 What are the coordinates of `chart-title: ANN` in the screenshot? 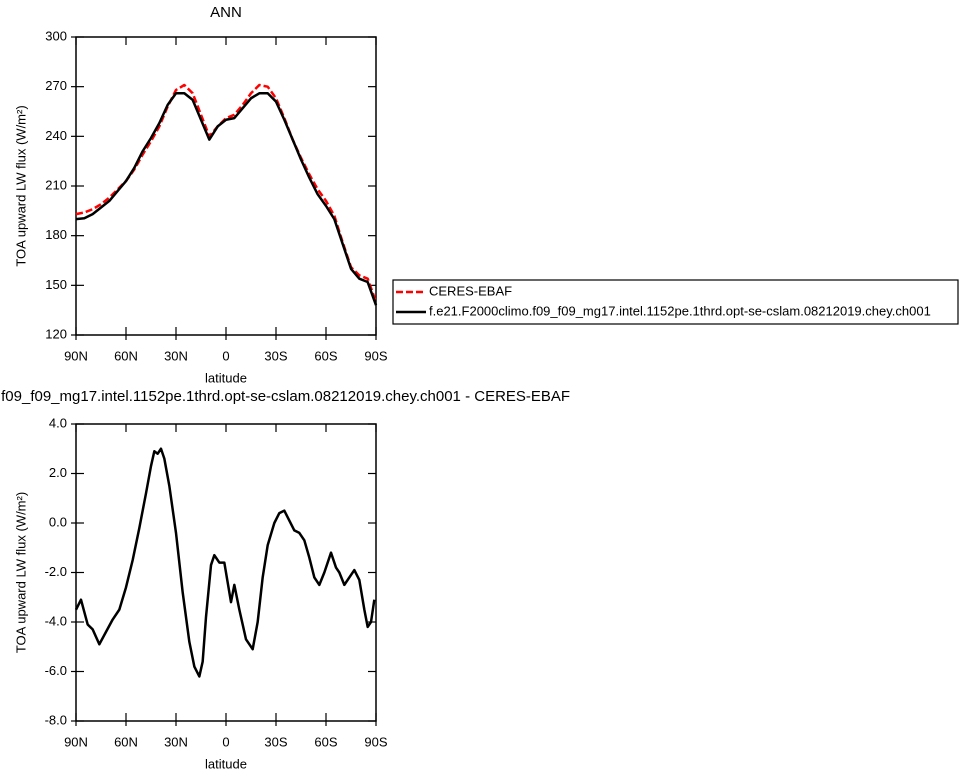 It's located at (226, 12).